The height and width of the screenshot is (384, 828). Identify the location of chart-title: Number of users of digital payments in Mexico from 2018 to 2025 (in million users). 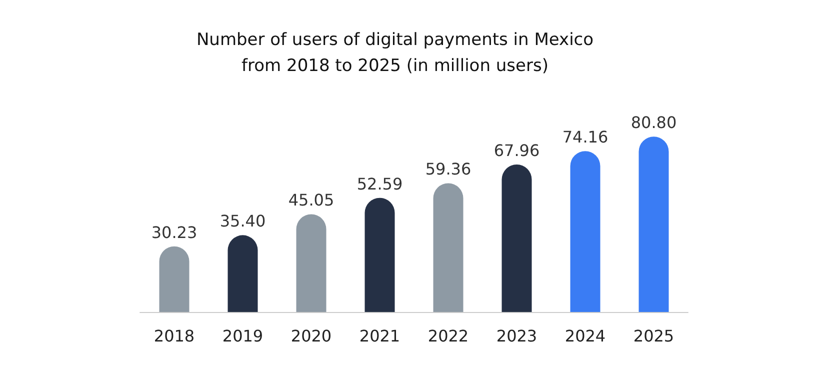
(395, 53).